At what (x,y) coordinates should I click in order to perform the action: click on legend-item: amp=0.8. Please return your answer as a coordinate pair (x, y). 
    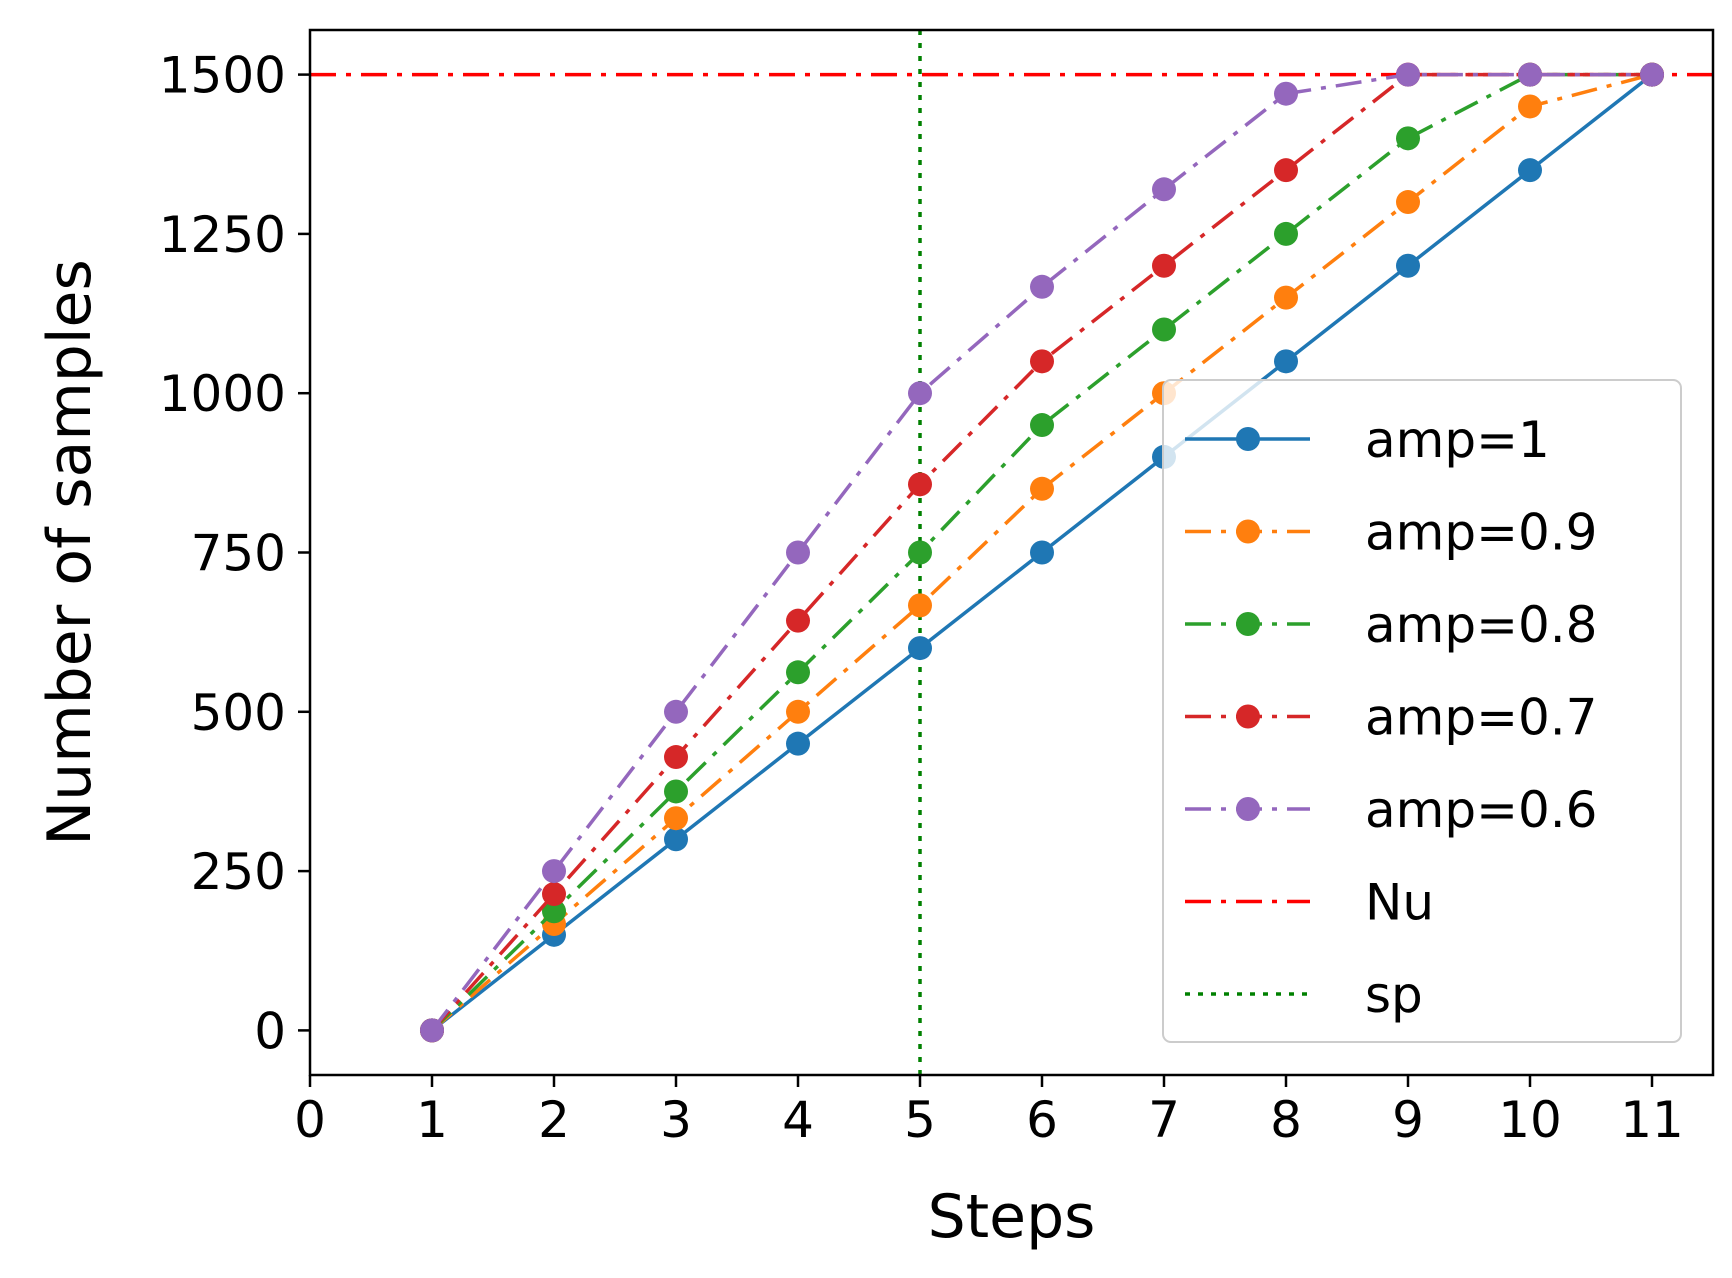
    Looking at the image, I should click on (1391, 625).